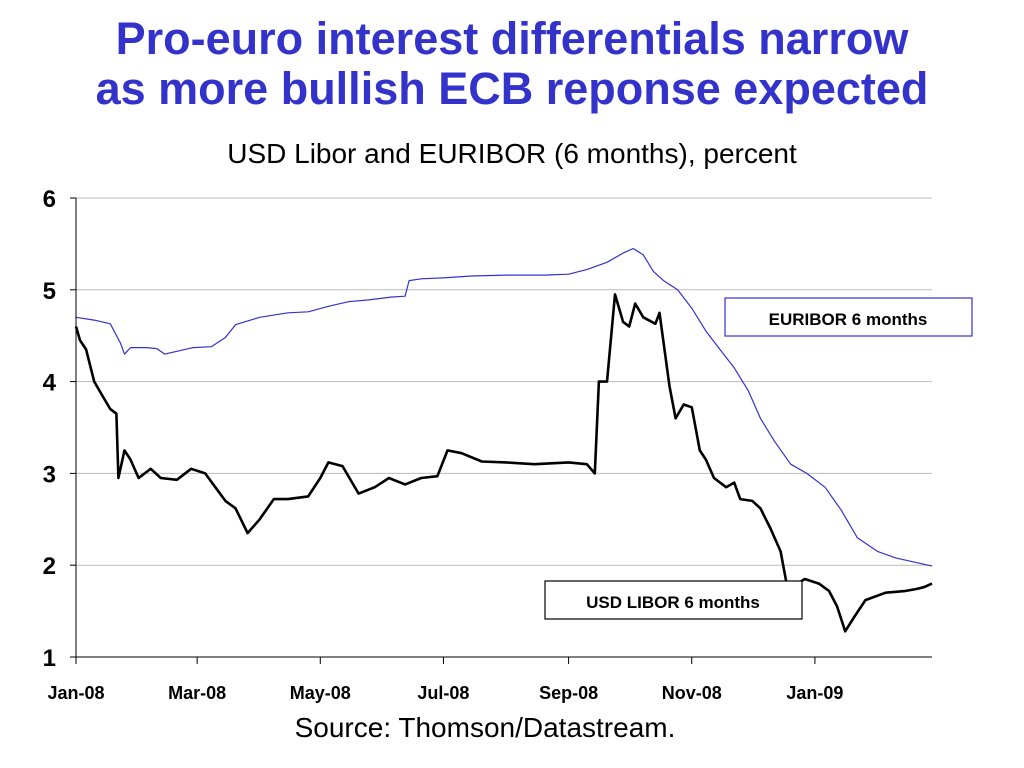 The width and height of the screenshot is (1024, 768). What do you see at coordinates (49, 566) in the screenshot?
I see `y-tick-label: 2` at bounding box center [49, 566].